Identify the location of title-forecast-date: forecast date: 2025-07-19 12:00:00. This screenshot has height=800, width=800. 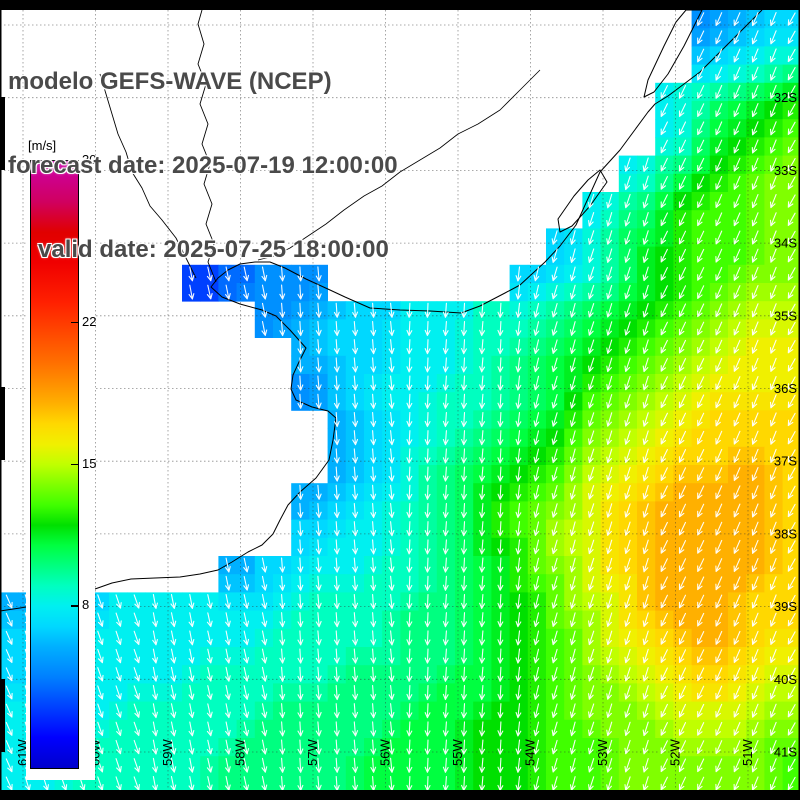
(203, 165).